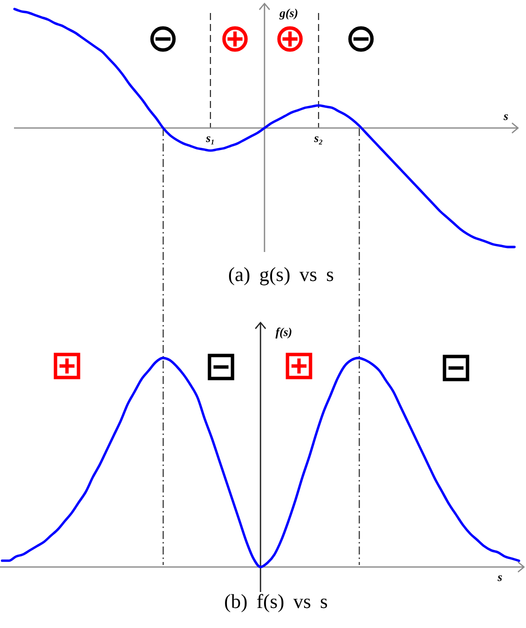 This screenshot has height=628, width=526. Describe the element at coordinates (318, 138) in the screenshot. I see `x-tick-label: s₂` at that location.